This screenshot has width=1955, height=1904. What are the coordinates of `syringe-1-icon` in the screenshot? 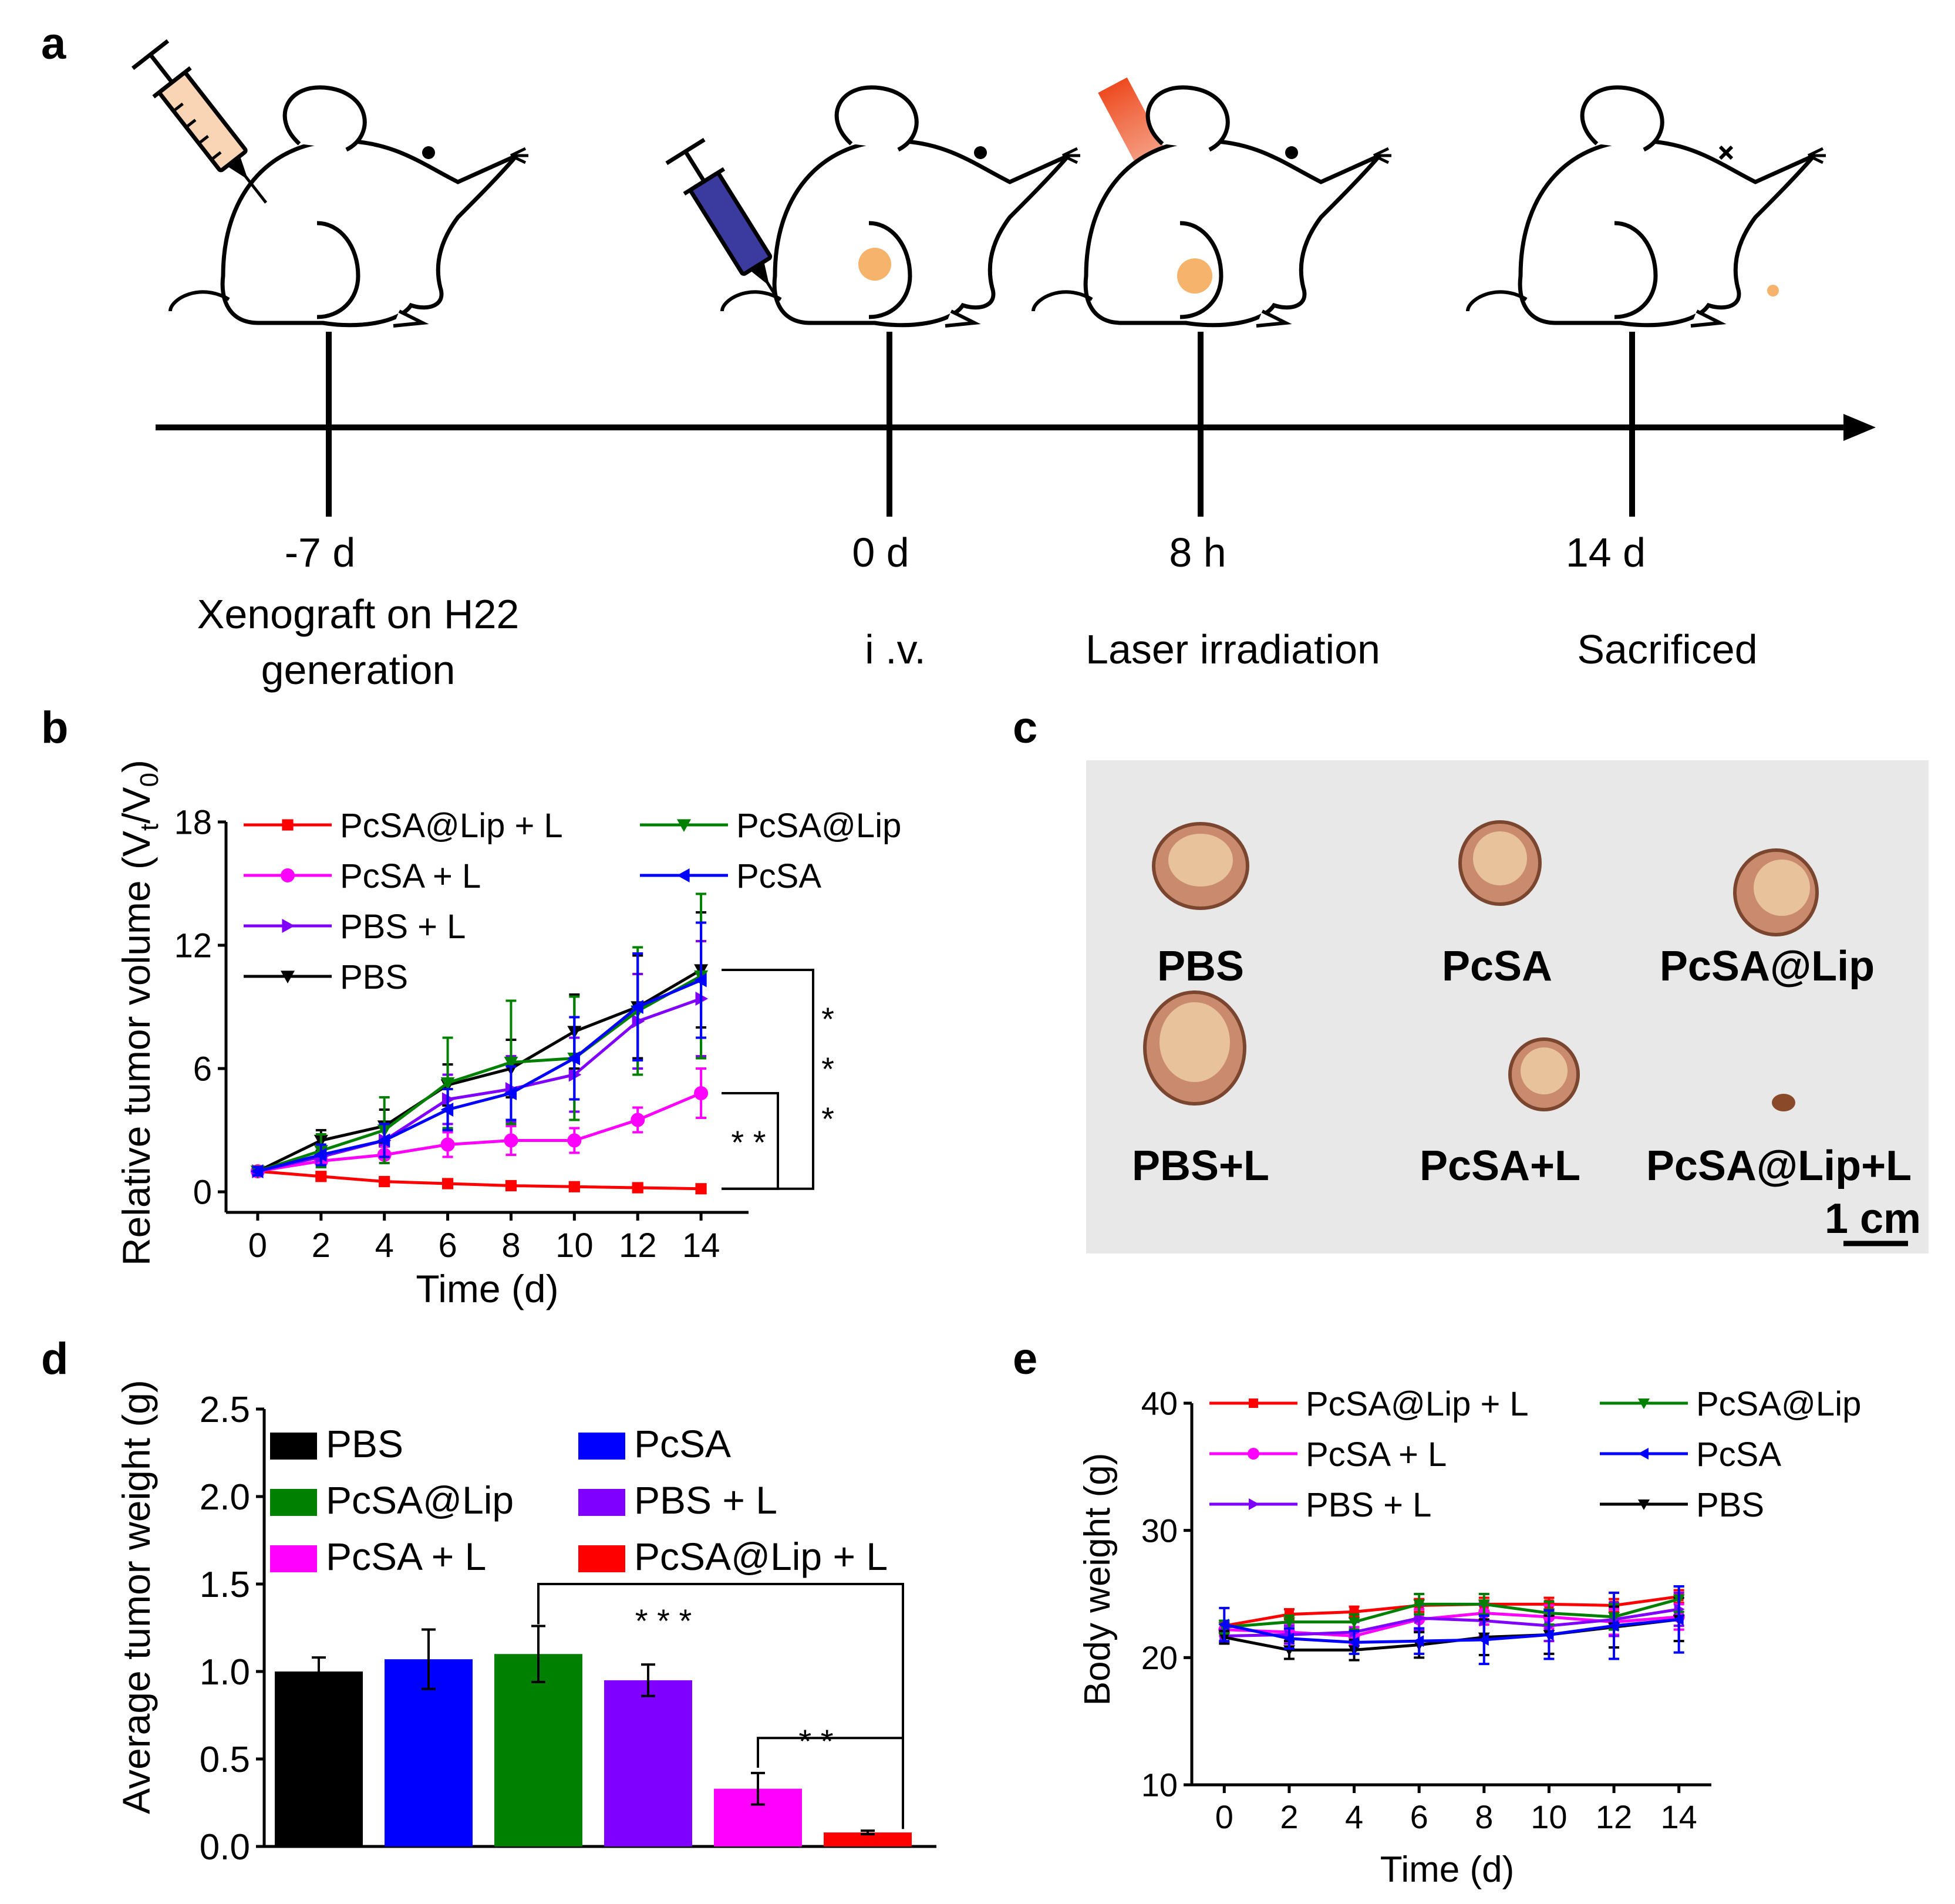 It's located at (200, 121).